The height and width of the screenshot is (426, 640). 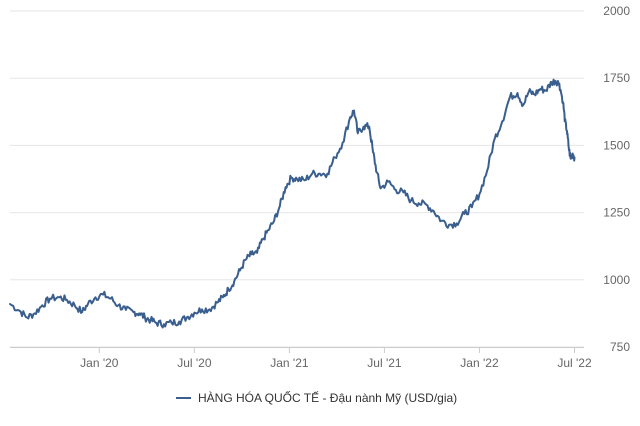 I want to click on y-tick-label-1000: 1000, so click(x=616, y=280).